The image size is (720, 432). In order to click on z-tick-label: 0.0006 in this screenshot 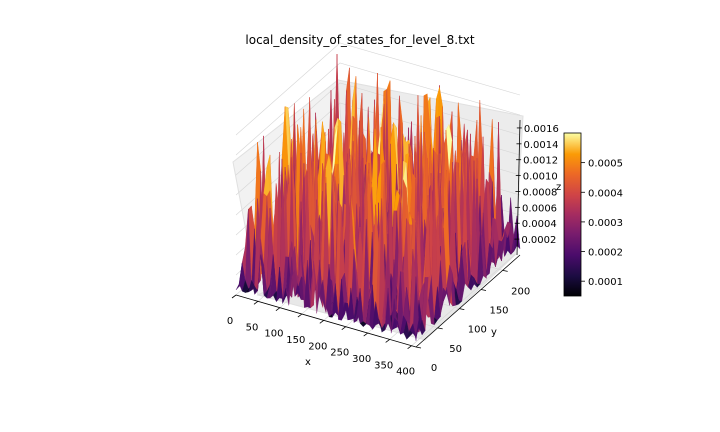, I will do `click(539, 208)`.